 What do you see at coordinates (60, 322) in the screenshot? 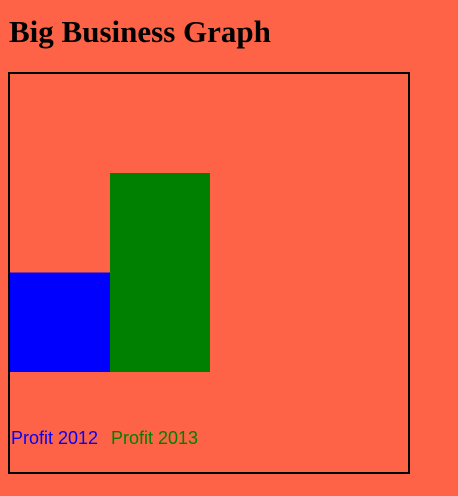
I see `bar-profit-2012` at bounding box center [60, 322].